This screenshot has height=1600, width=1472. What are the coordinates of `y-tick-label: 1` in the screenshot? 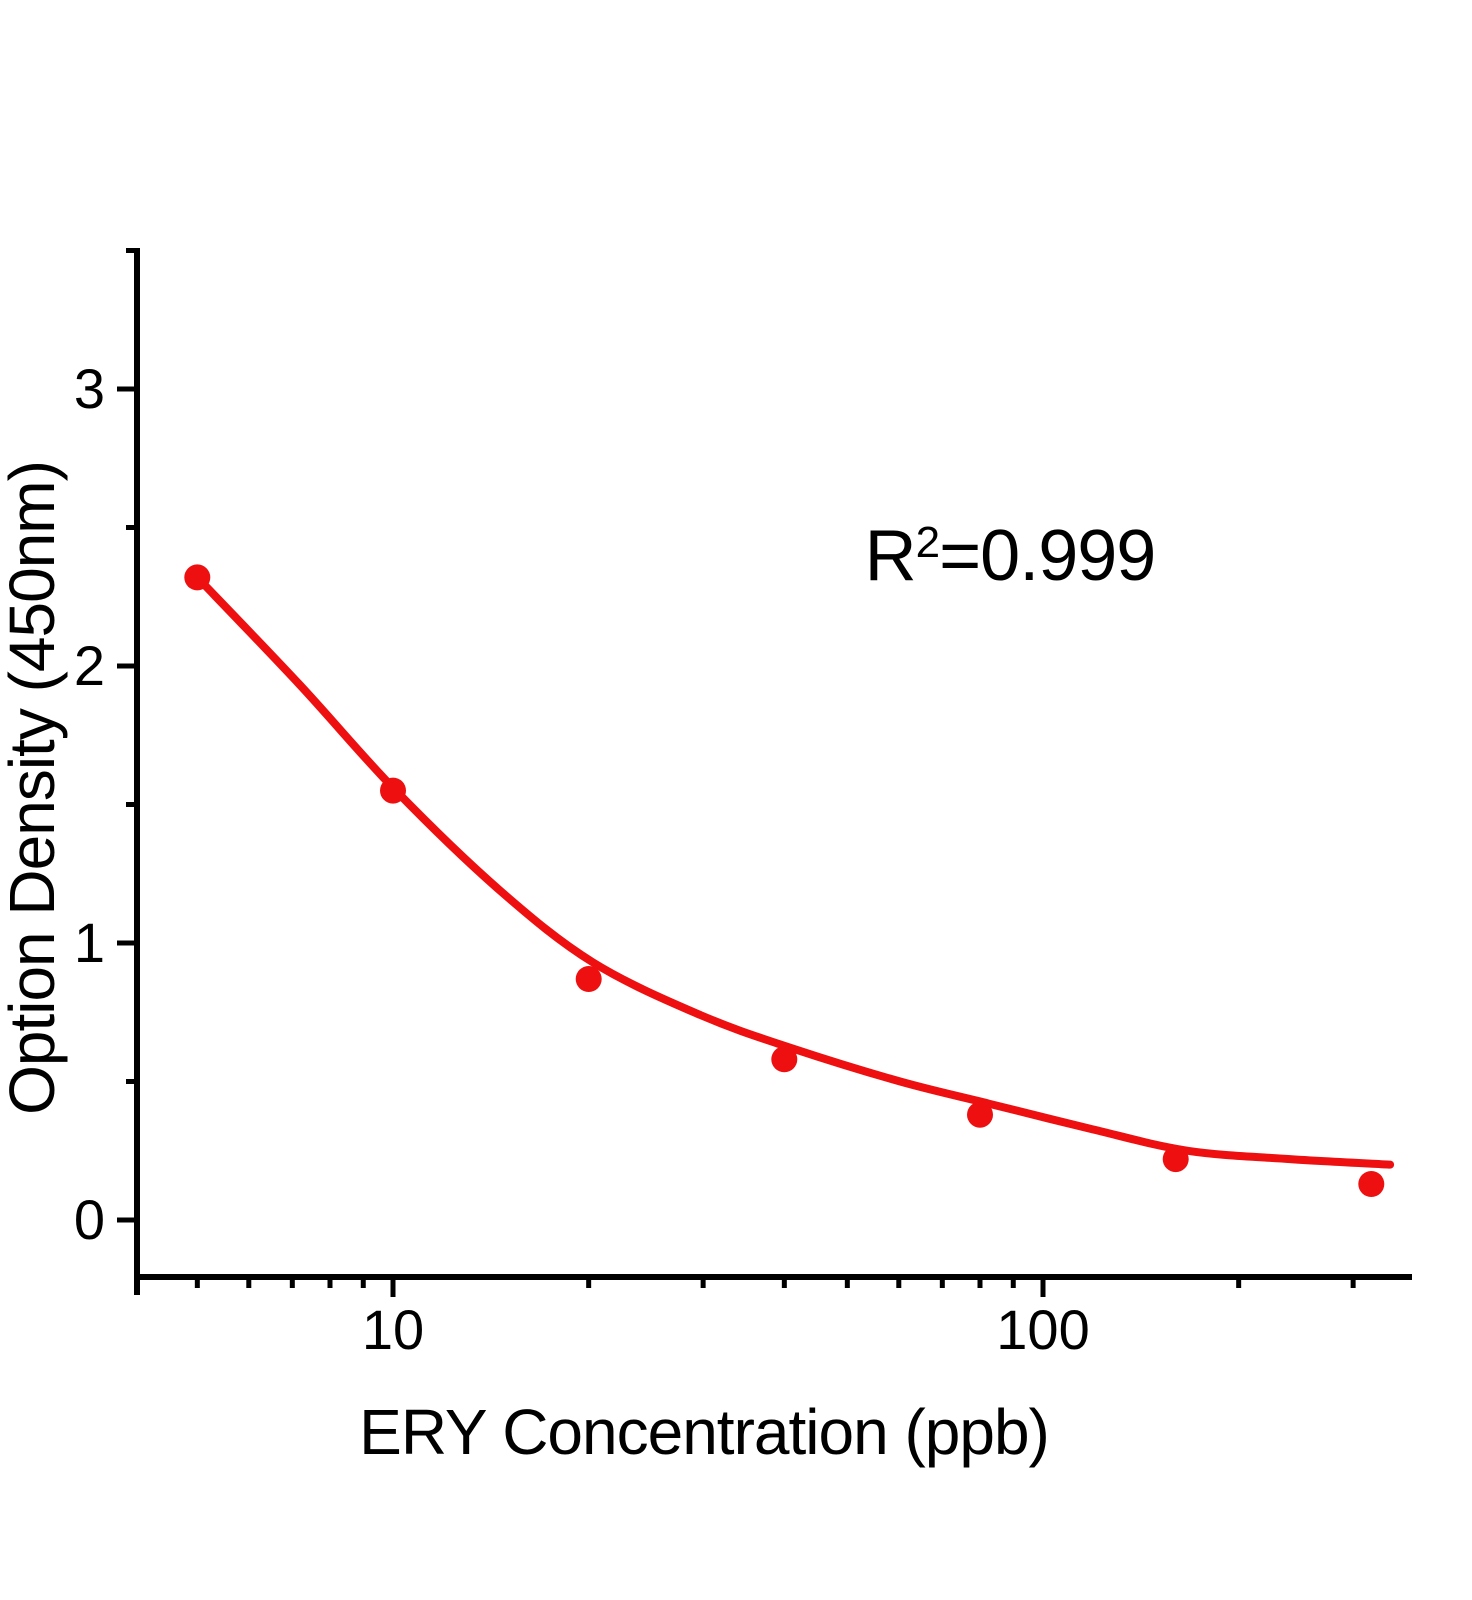 It's located at (89, 942).